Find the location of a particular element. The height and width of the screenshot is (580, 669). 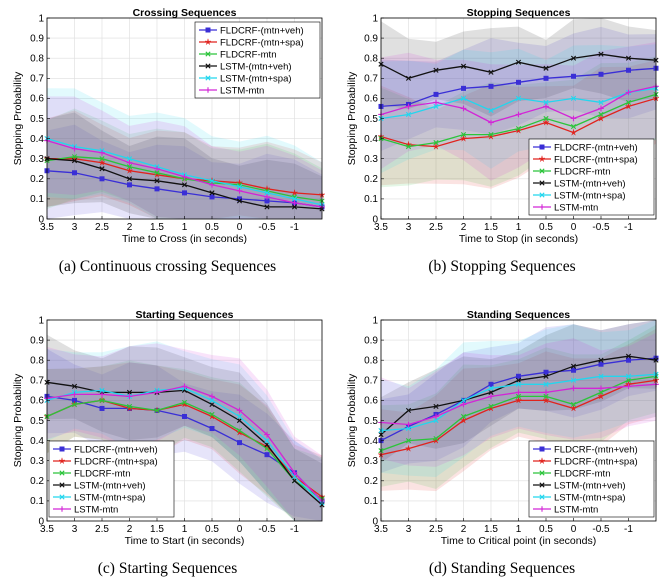

series-lstm-mtn-veh is located at coordinates (518, 395).